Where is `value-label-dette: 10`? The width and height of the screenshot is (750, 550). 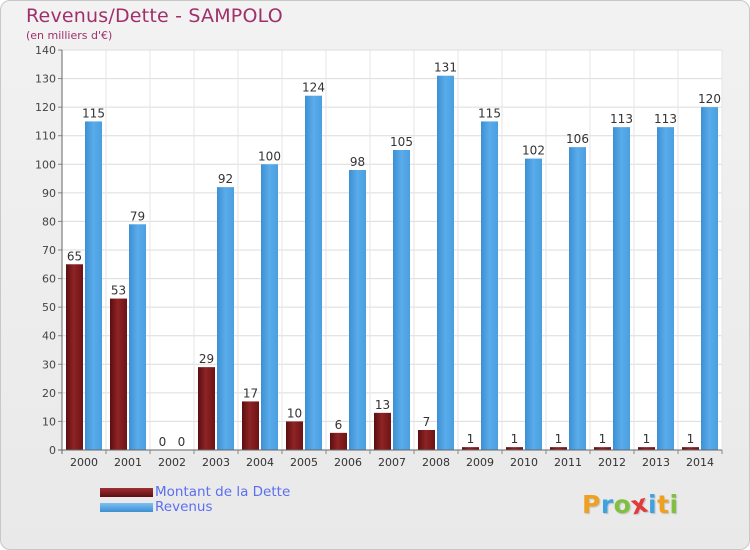 value-label-dette: 10 is located at coordinates (294, 413).